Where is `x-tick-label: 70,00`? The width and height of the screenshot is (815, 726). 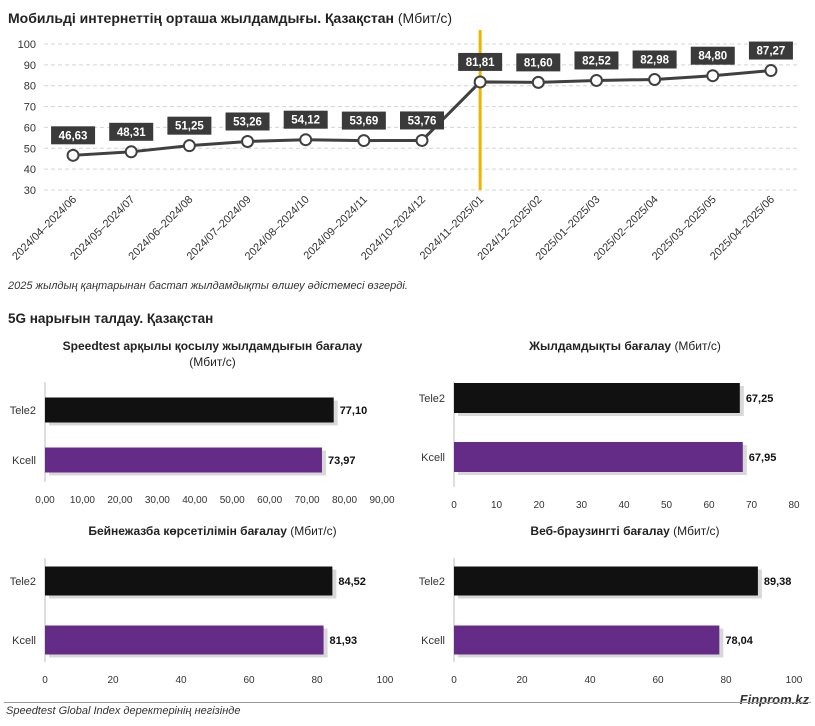
x-tick-label: 70,00 is located at coordinates (307, 500).